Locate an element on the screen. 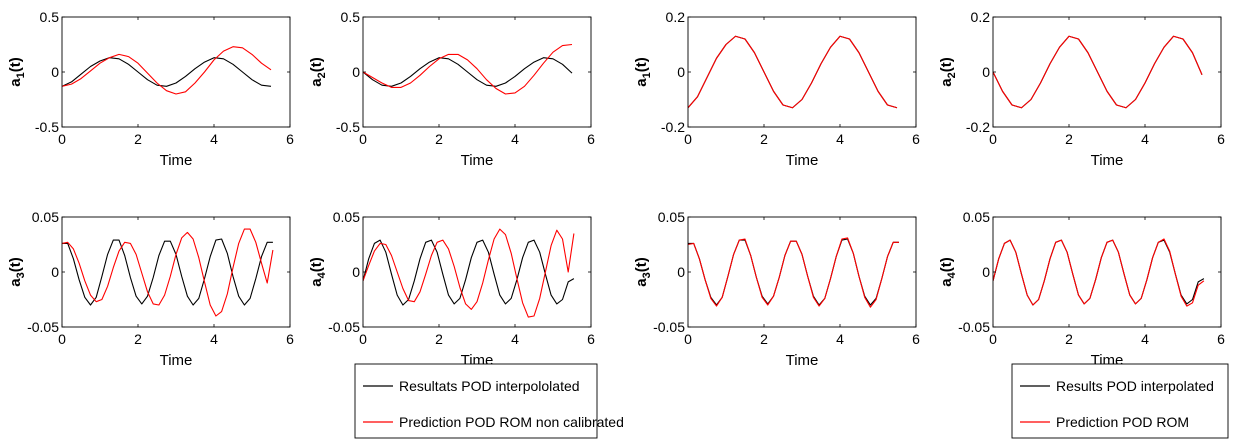 Image resolution: width=1238 pixels, height=443 pixels. legend-label: Prediction POD ROM non calibrated is located at coordinates (511, 422).